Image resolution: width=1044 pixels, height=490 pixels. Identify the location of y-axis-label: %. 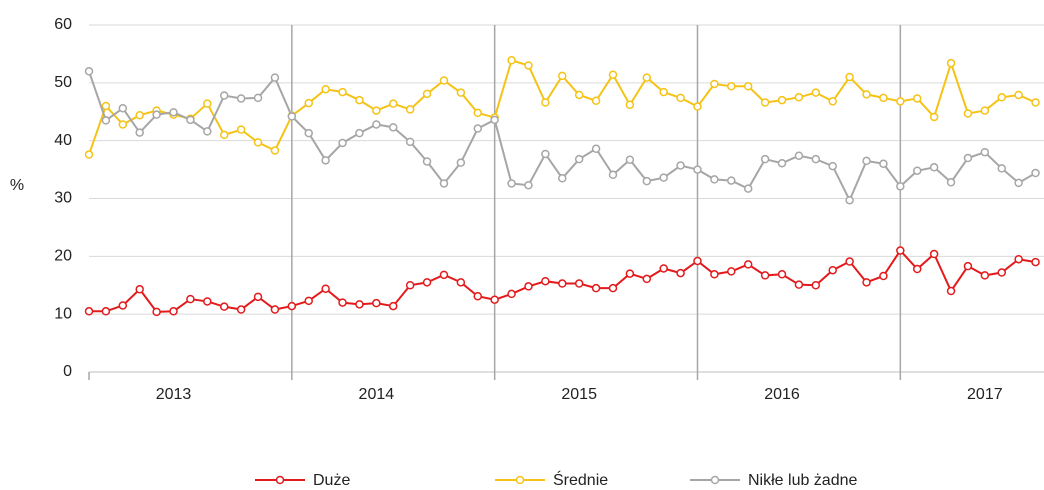
(17, 185).